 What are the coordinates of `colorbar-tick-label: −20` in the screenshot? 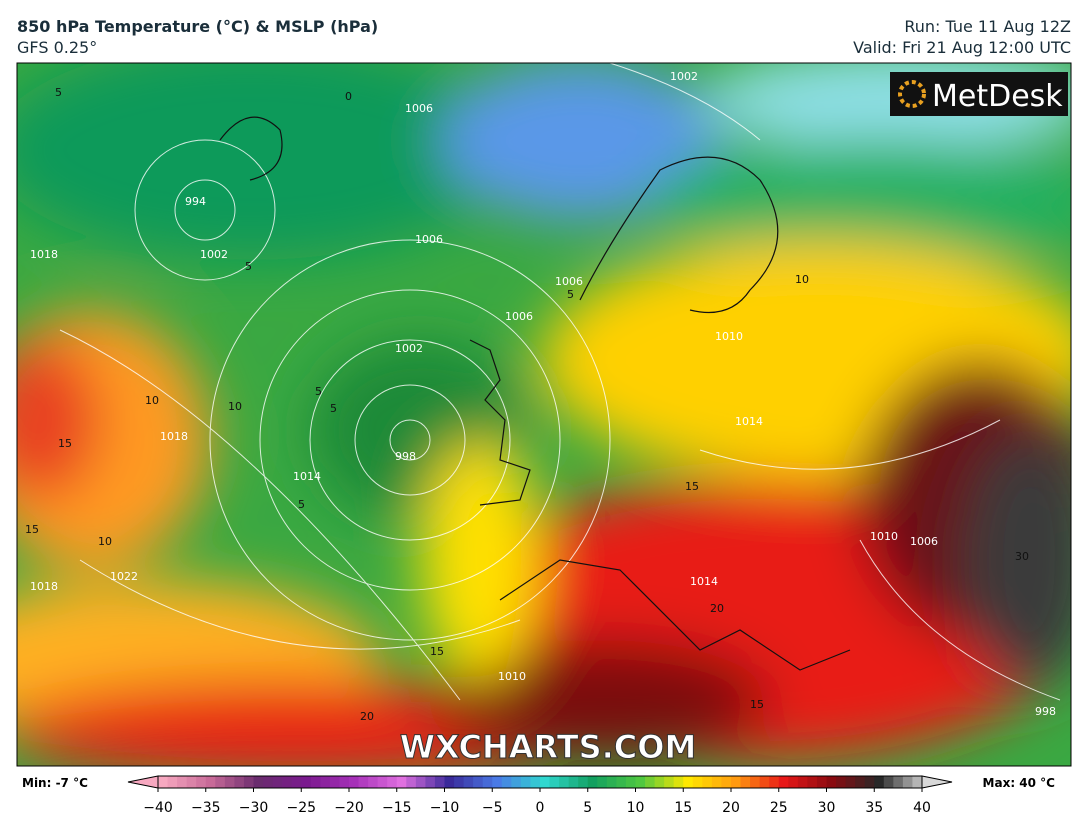 It's located at (349, 808).